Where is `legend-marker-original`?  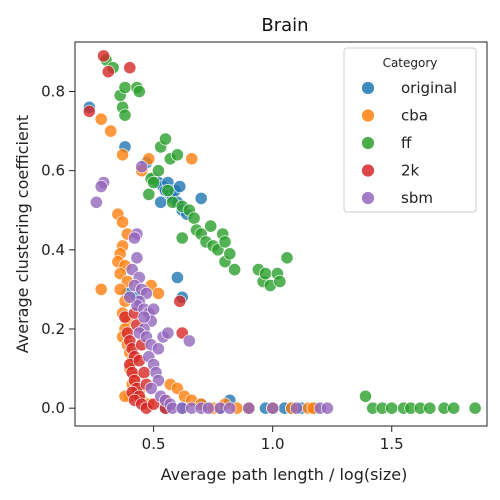 legend-marker-original is located at coordinates (368, 88).